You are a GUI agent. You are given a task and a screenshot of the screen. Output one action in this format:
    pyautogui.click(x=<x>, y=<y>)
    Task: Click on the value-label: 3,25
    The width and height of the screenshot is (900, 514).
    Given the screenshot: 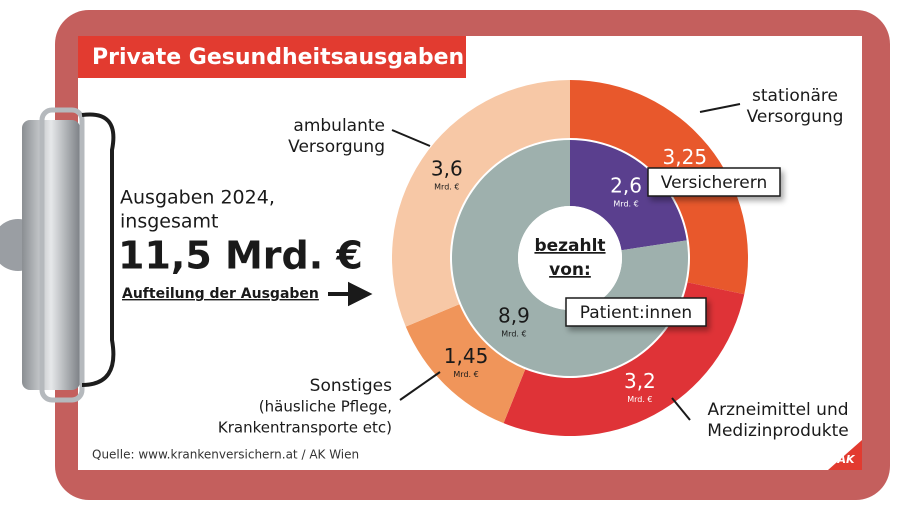 What is the action you would take?
    pyautogui.click(x=685, y=157)
    